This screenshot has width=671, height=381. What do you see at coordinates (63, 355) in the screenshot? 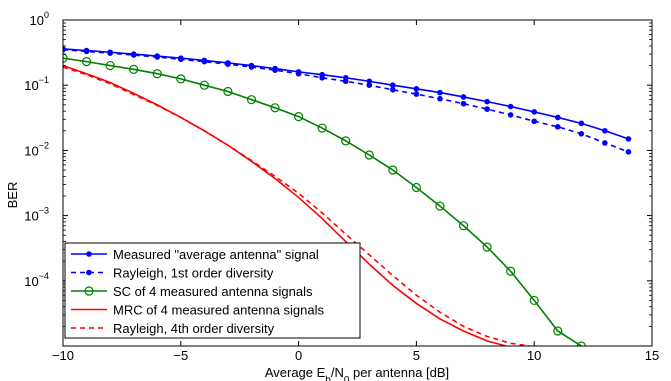
I see `x-tick-label: −10` at bounding box center [63, 355].